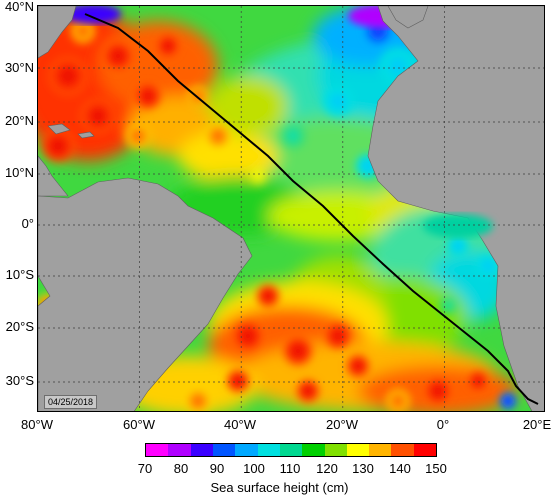 The width and height of the screenshot is (559, 501). I want to click on colorbar, so click(291, 450).